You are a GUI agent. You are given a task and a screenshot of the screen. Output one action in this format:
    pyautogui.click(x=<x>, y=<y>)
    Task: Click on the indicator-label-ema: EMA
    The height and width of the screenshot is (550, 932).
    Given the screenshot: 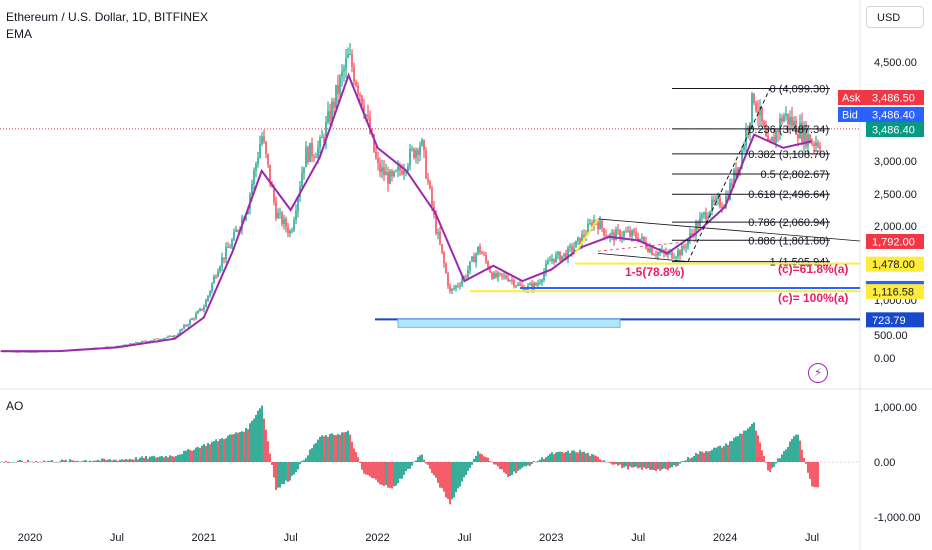 What is the action you would take?
    pyautogui.click(x=19, y=34)
    